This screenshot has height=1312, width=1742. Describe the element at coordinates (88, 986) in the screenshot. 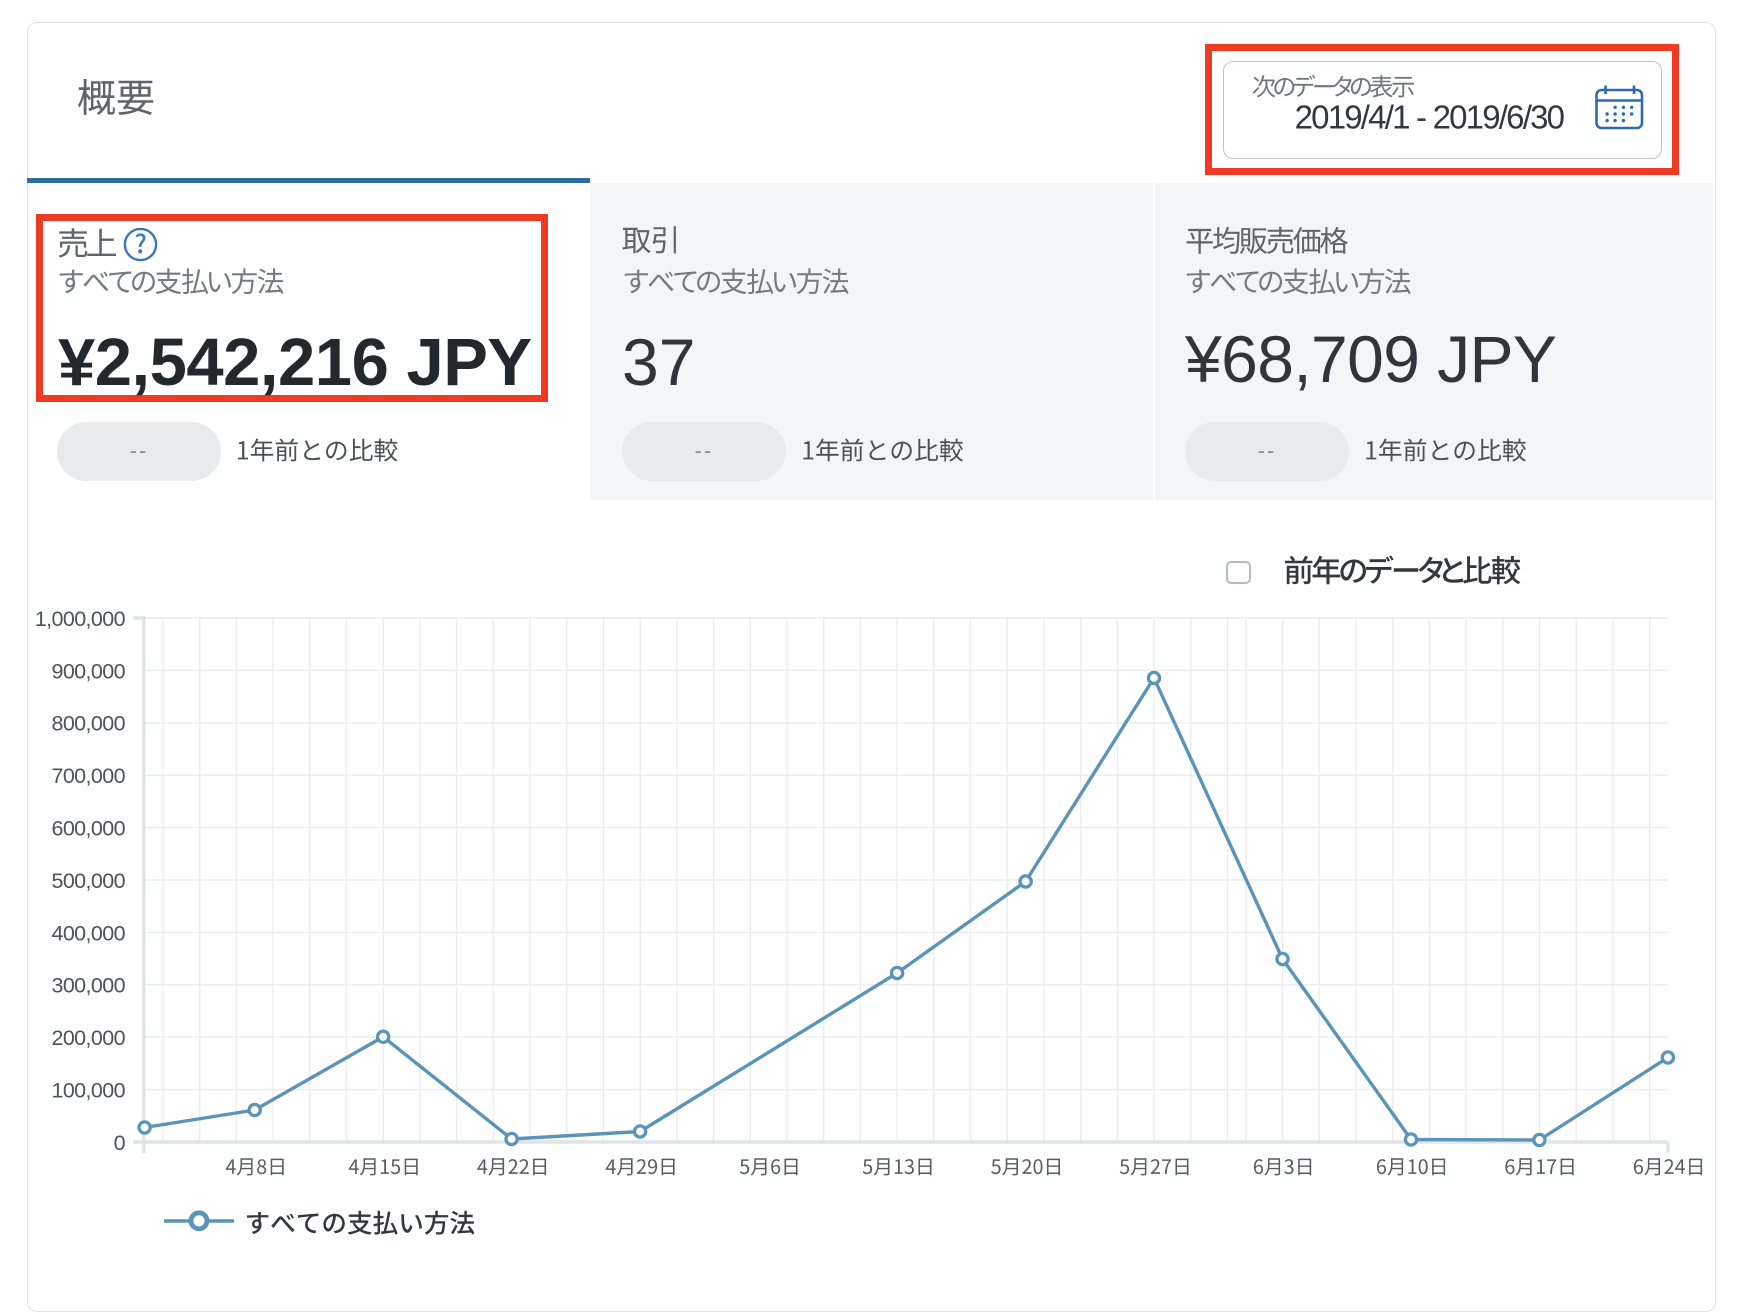

I see `svg-text: 300,000` at that location.